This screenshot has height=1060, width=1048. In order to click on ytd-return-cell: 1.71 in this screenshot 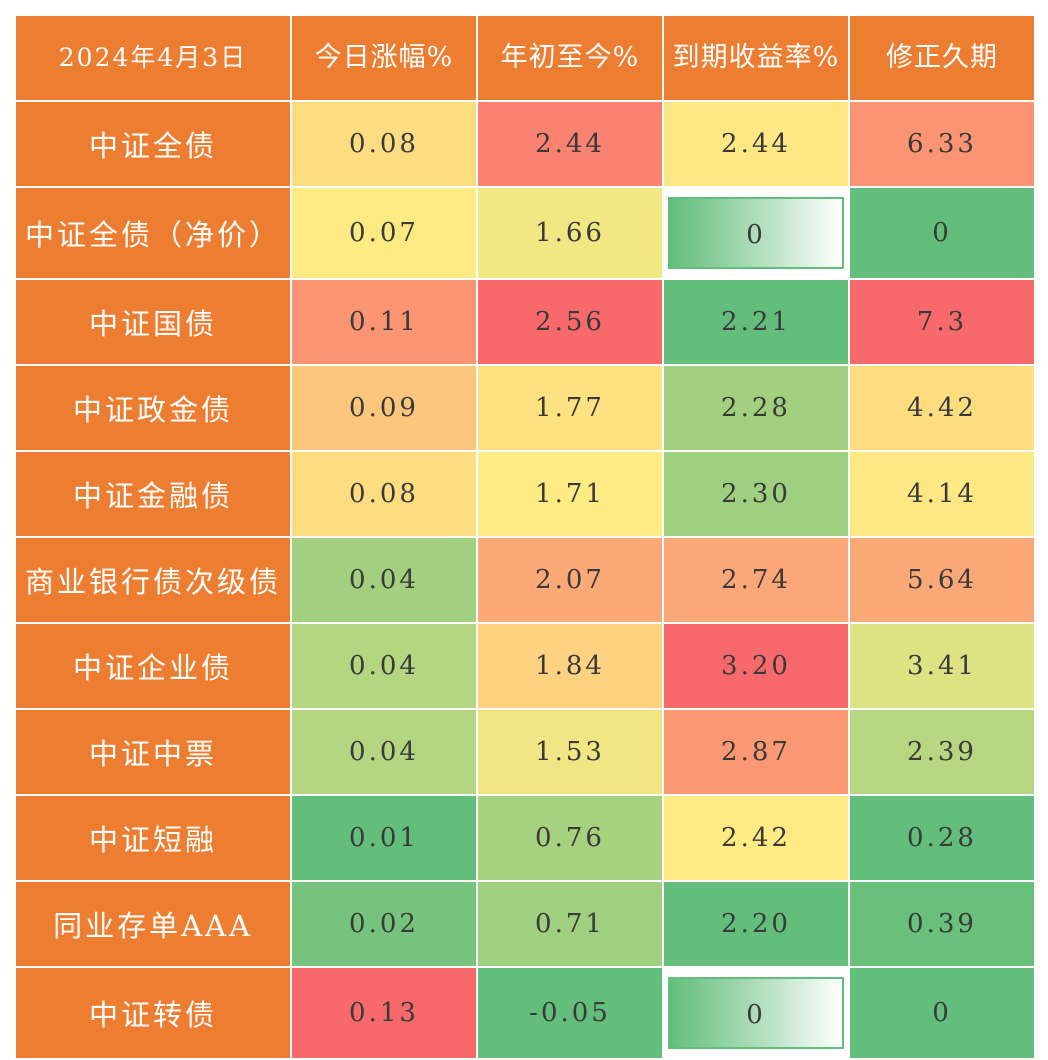, I will do `click(570, 494)`.